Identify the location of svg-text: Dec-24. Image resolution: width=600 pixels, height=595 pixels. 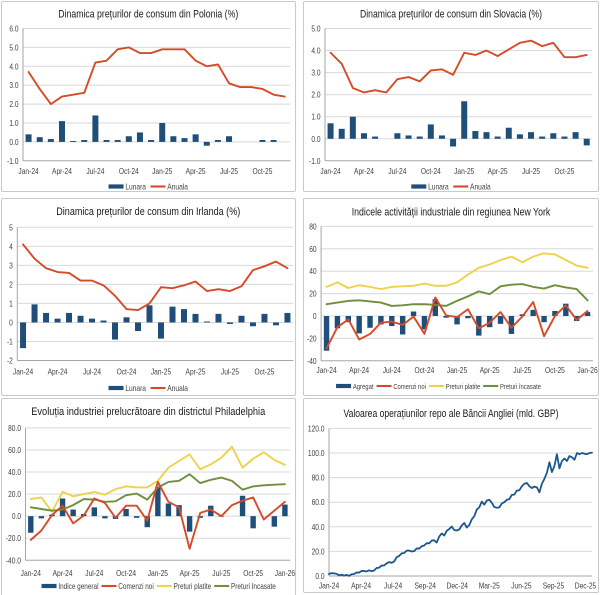
(457, 586).